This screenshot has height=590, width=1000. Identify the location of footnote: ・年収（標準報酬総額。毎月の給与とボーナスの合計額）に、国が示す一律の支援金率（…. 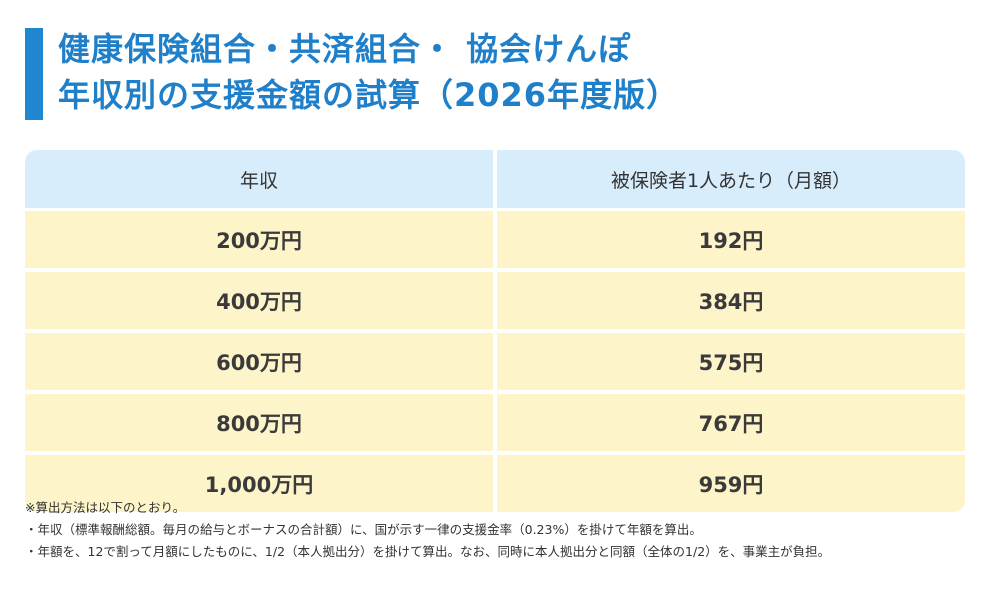
(363, 529).